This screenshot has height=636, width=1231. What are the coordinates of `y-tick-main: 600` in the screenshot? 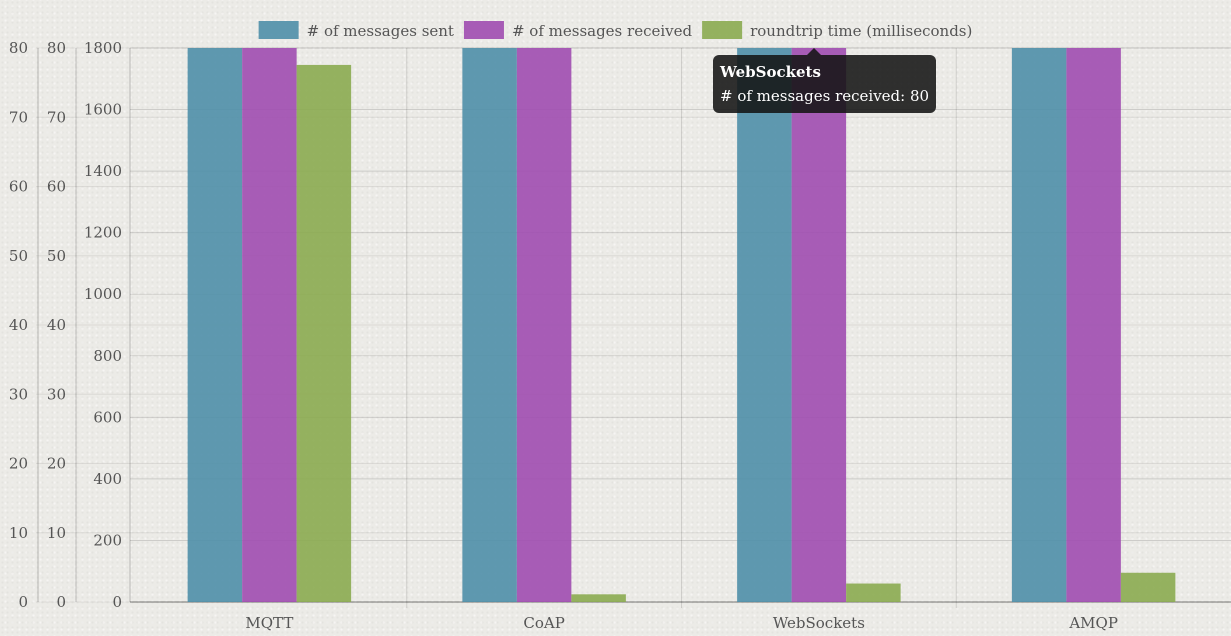 It's located at (107, 417).